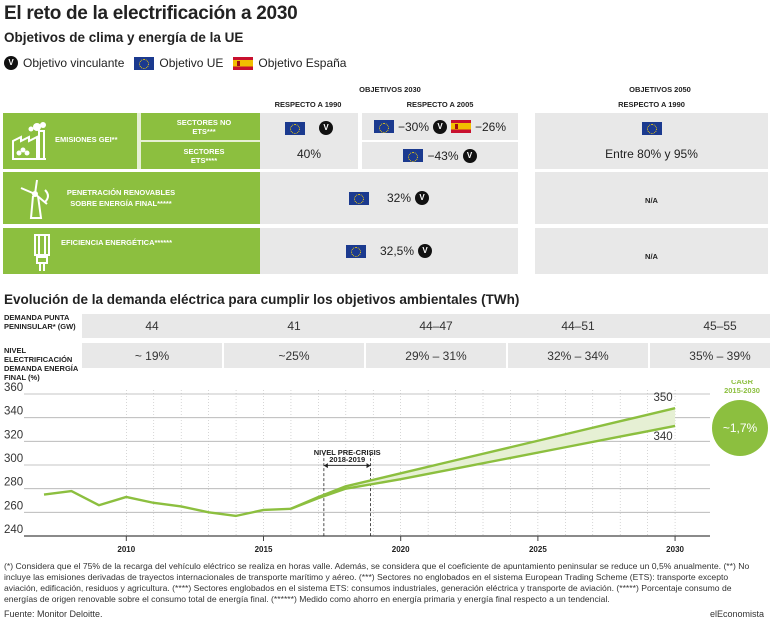 This screenshot has width=770, height=621. I want to click on electrification-cell: ~ 19%, so click(152, 355).